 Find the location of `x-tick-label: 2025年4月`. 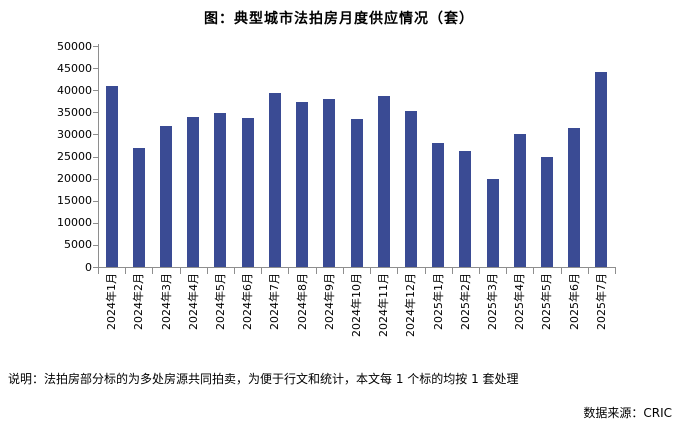

x-tick-label: 2025年4月 is located at coordinates (520, 301).